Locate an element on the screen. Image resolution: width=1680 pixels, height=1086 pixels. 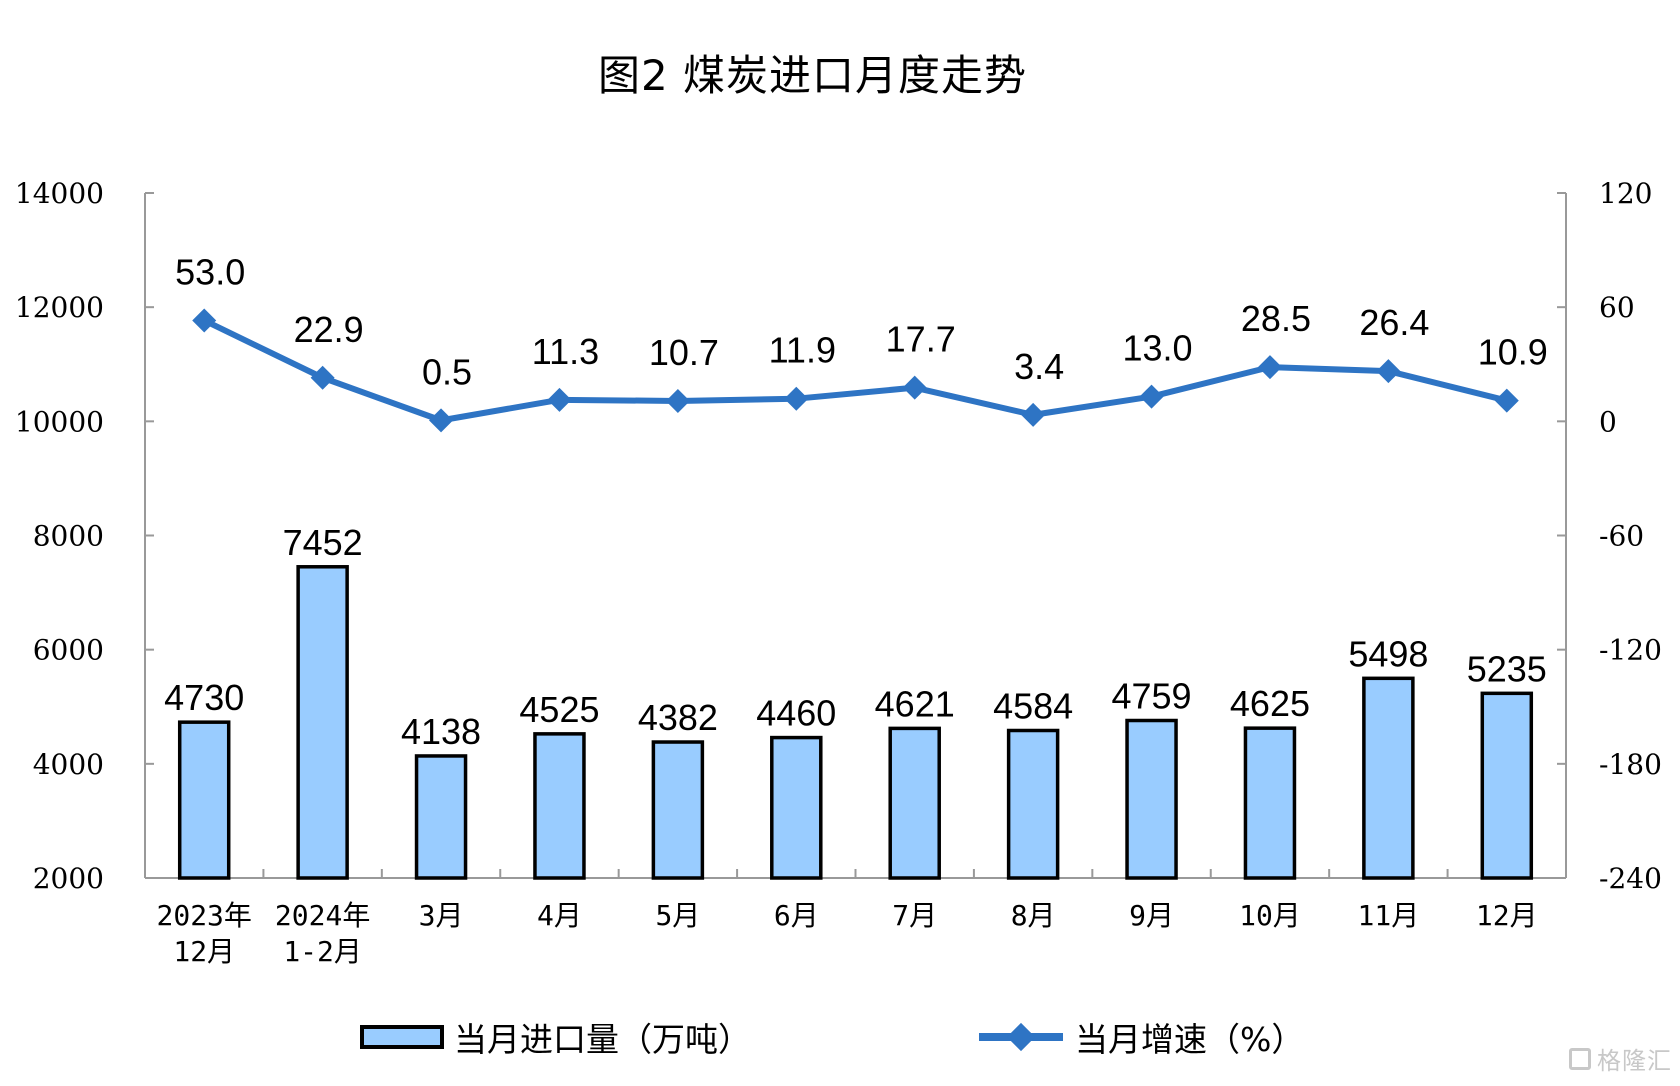
left-axis-tick-label: 14000 is located at coordinates (59, 193).